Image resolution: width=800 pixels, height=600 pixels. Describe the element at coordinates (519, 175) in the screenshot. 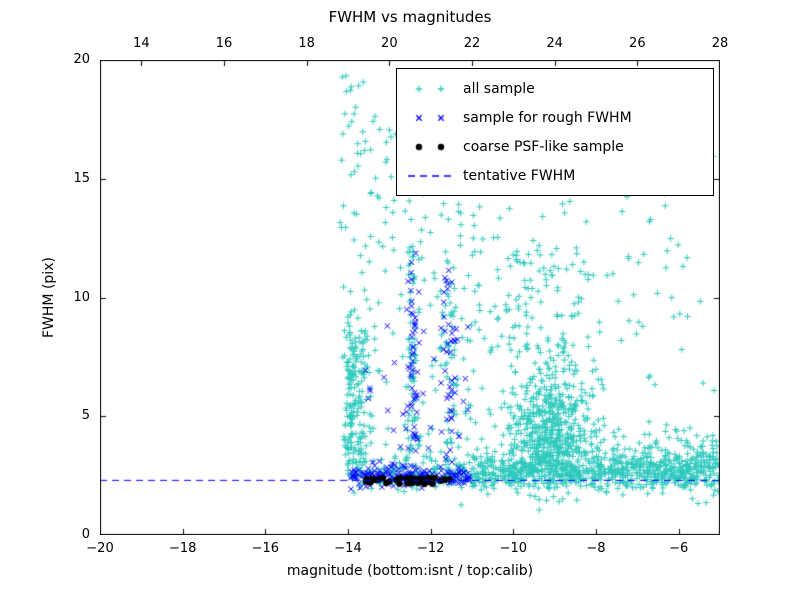

I see `legend-label: tentative FWHM` at that location.